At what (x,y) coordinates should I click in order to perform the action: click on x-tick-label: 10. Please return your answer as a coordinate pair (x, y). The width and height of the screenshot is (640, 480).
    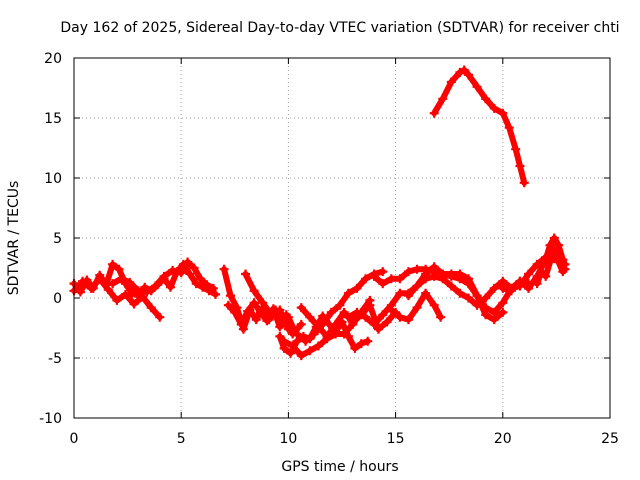
    Looking at the image, I should click on (288, 439).